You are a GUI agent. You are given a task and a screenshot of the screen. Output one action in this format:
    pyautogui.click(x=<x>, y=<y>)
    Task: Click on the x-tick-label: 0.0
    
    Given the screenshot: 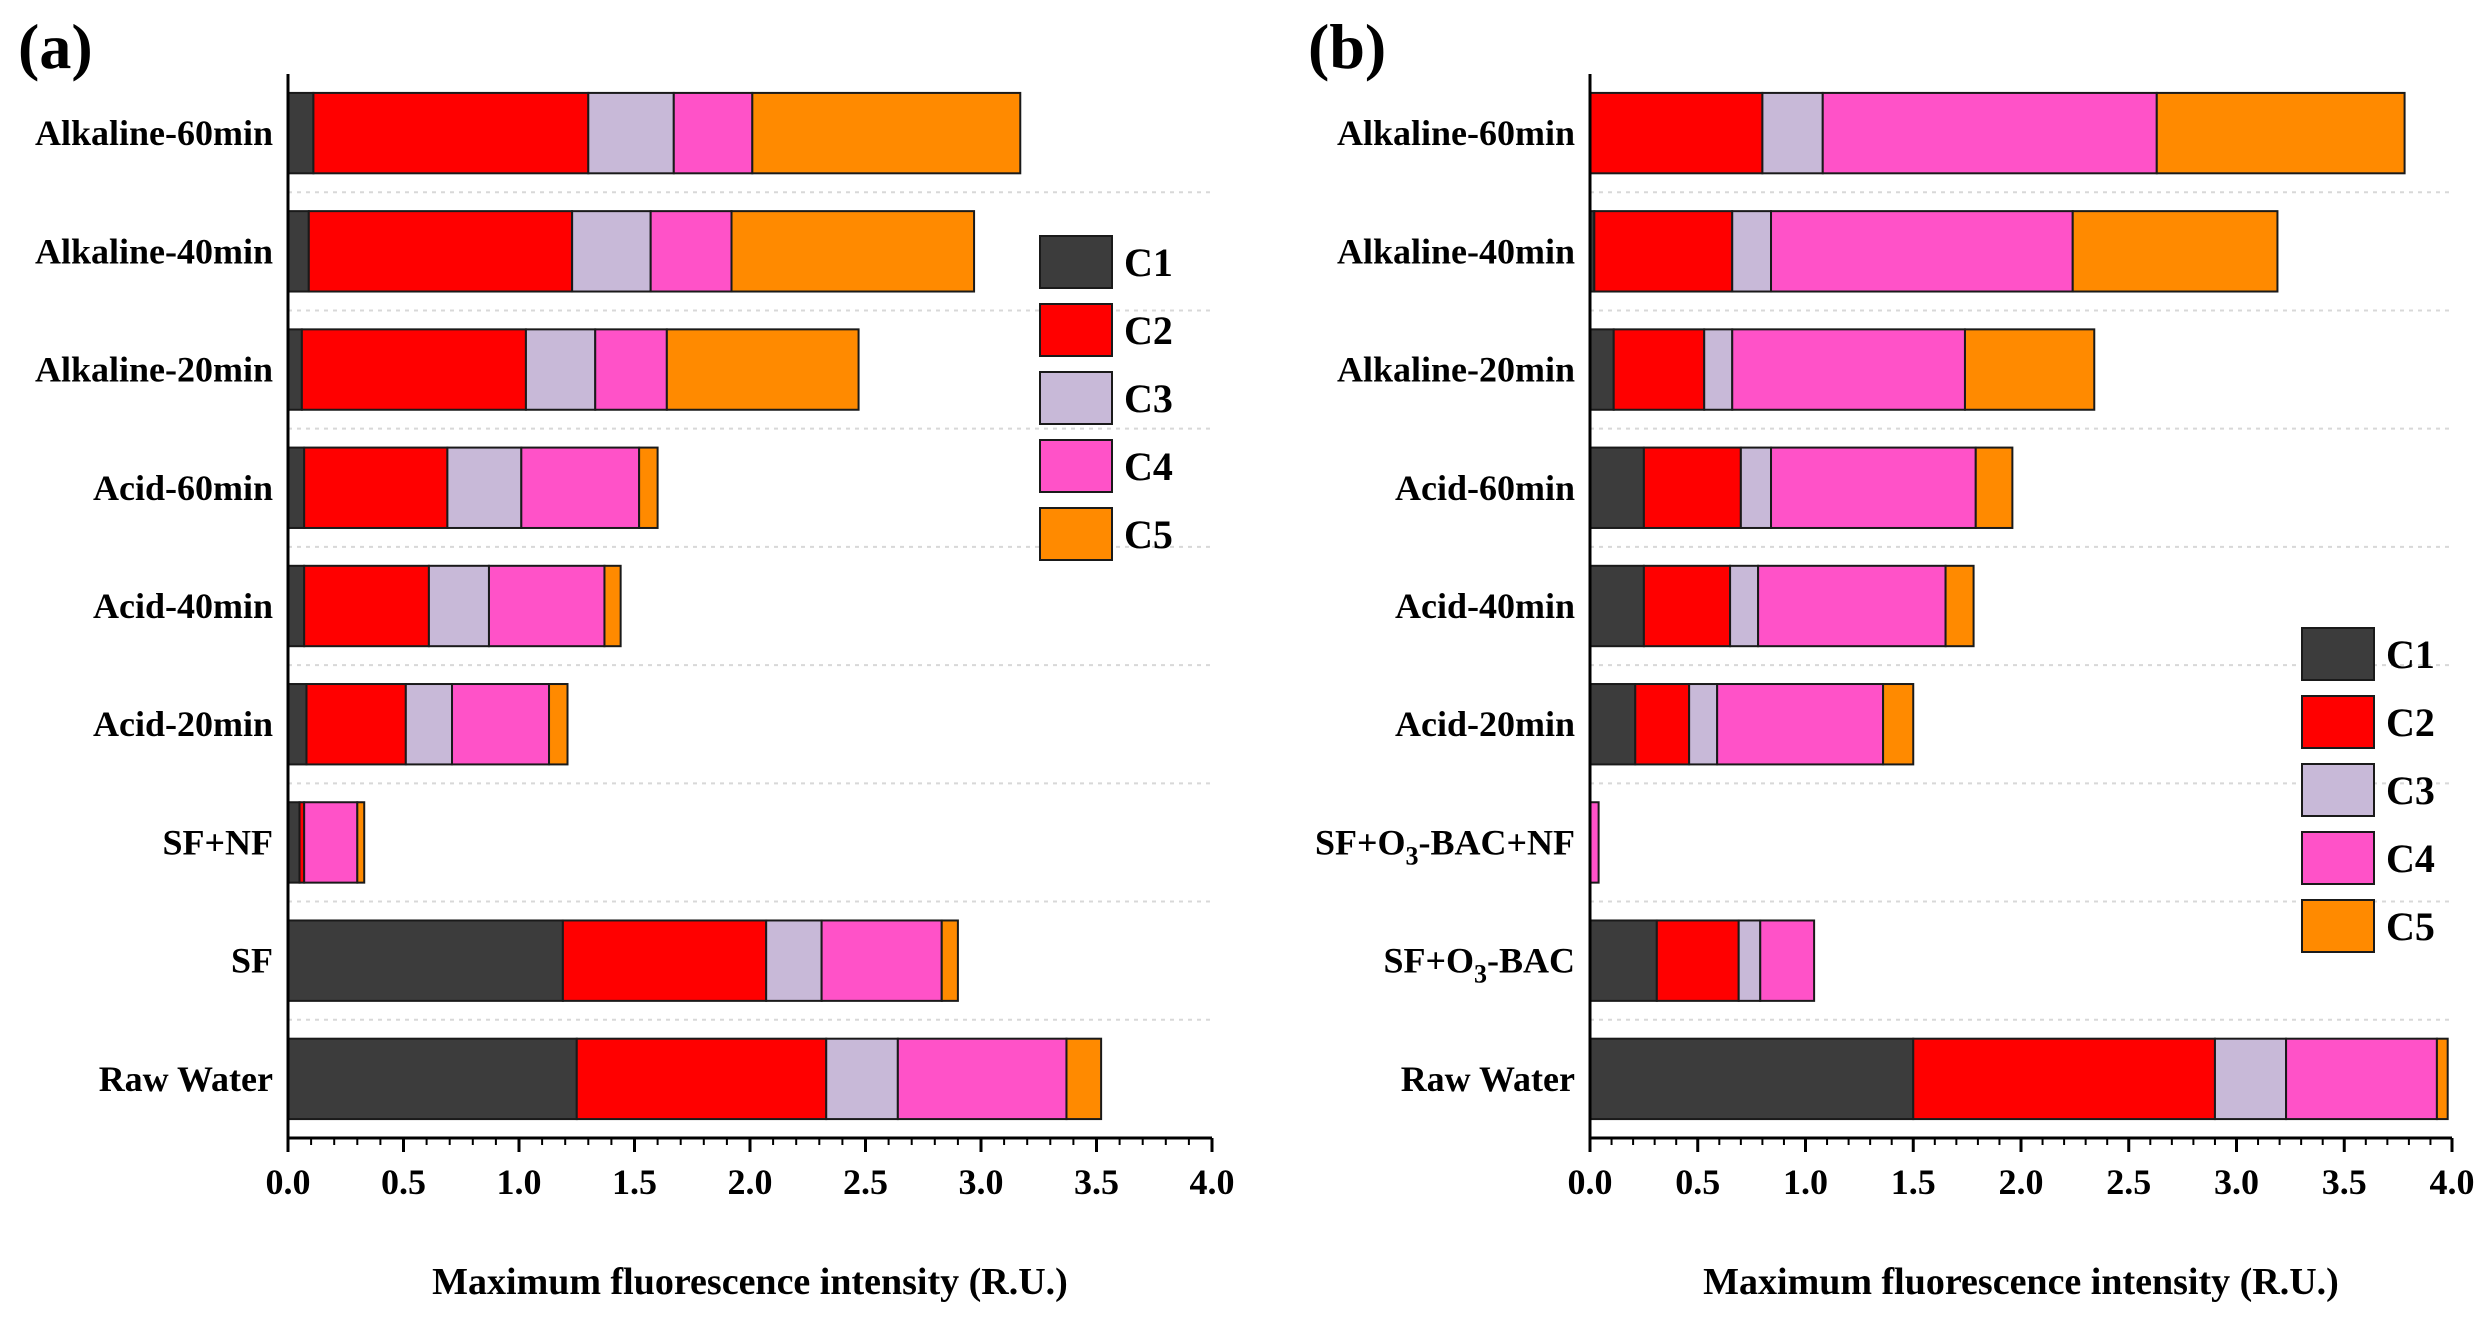 What is the action you would take?
    pyautogui.click(x=288, y=1182)
    